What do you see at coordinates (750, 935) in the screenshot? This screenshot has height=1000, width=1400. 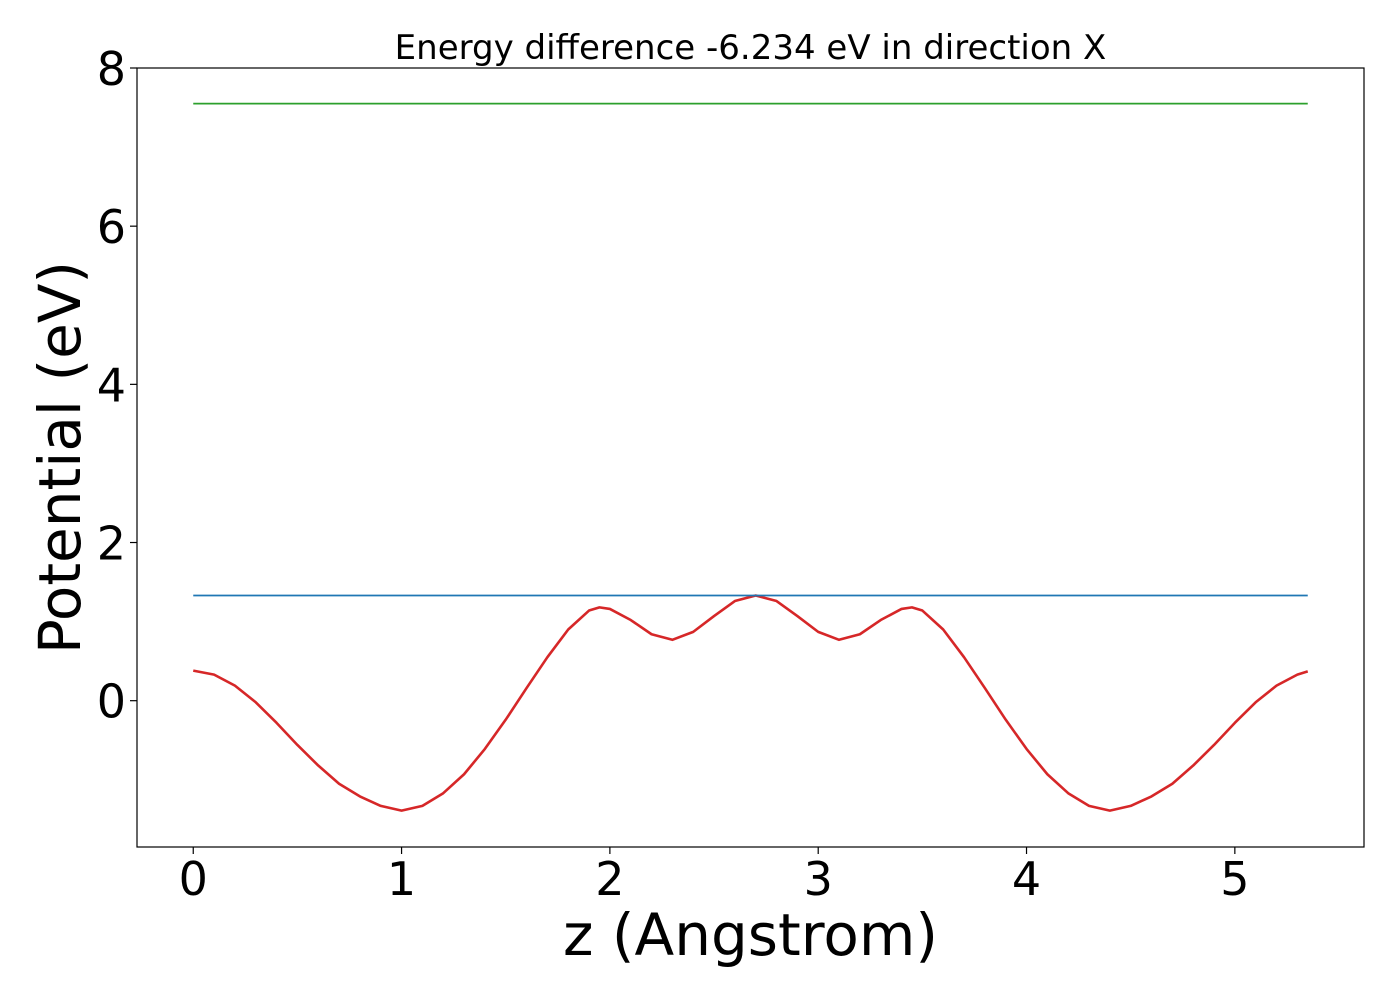 I see `x-axis-label: z (Angstrom)` at bounding box center [750, 935].